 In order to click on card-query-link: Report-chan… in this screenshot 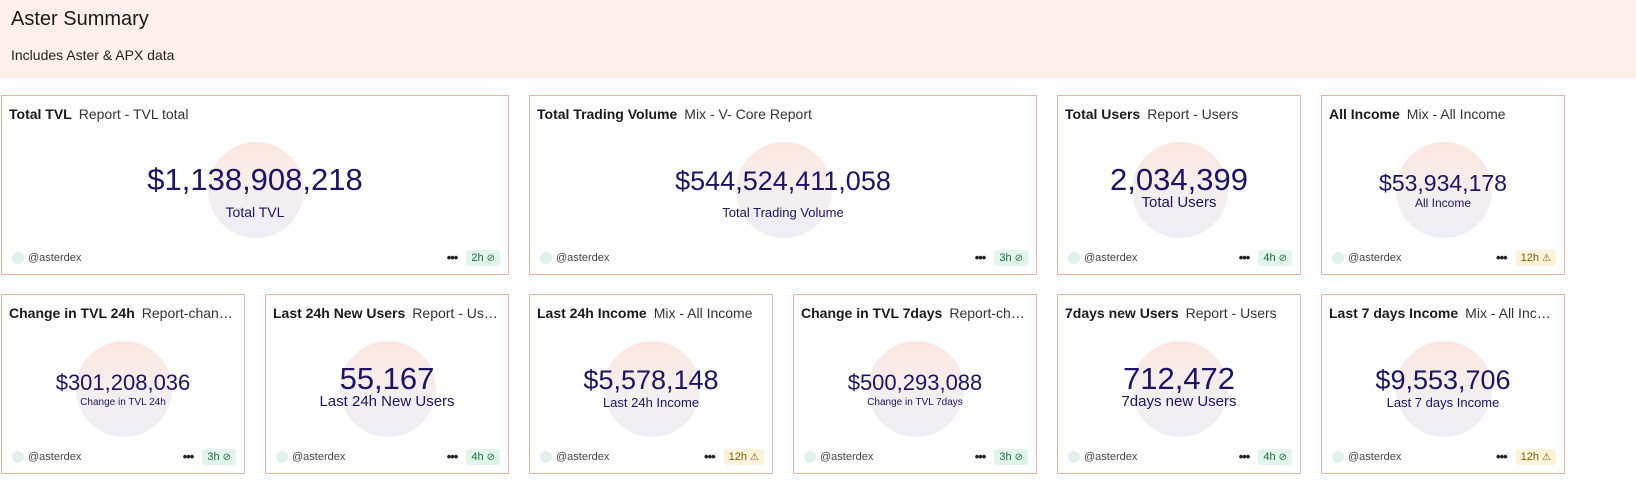, I will do `click(988, 313)`.